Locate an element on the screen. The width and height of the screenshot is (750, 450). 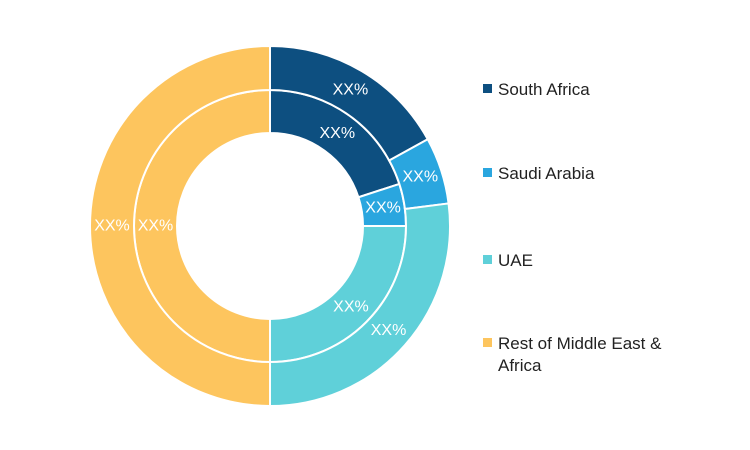
legend-item-south-africa: South Africa is located at coordinates (536, 90).